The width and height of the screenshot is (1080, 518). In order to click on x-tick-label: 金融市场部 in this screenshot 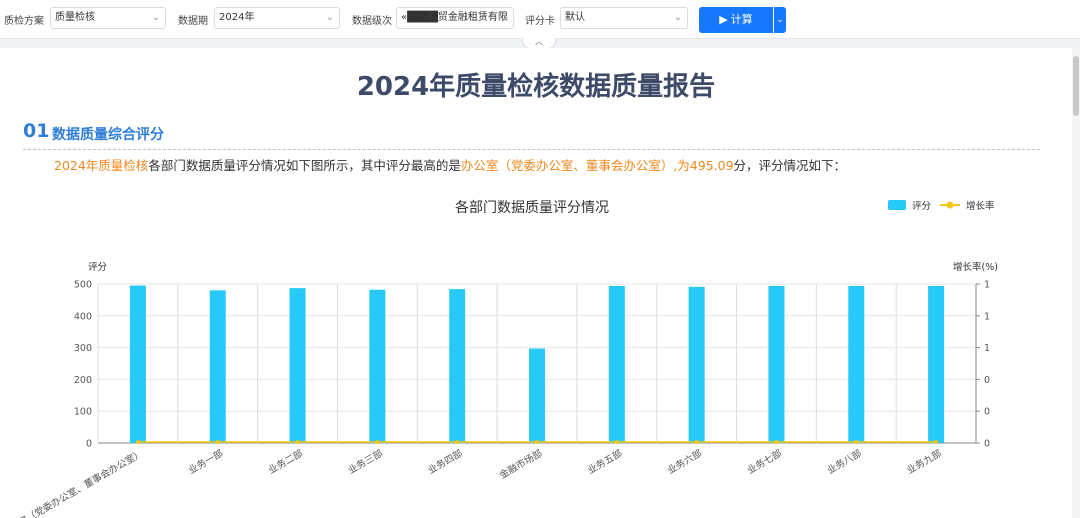, I will do `click(520, 464)`.